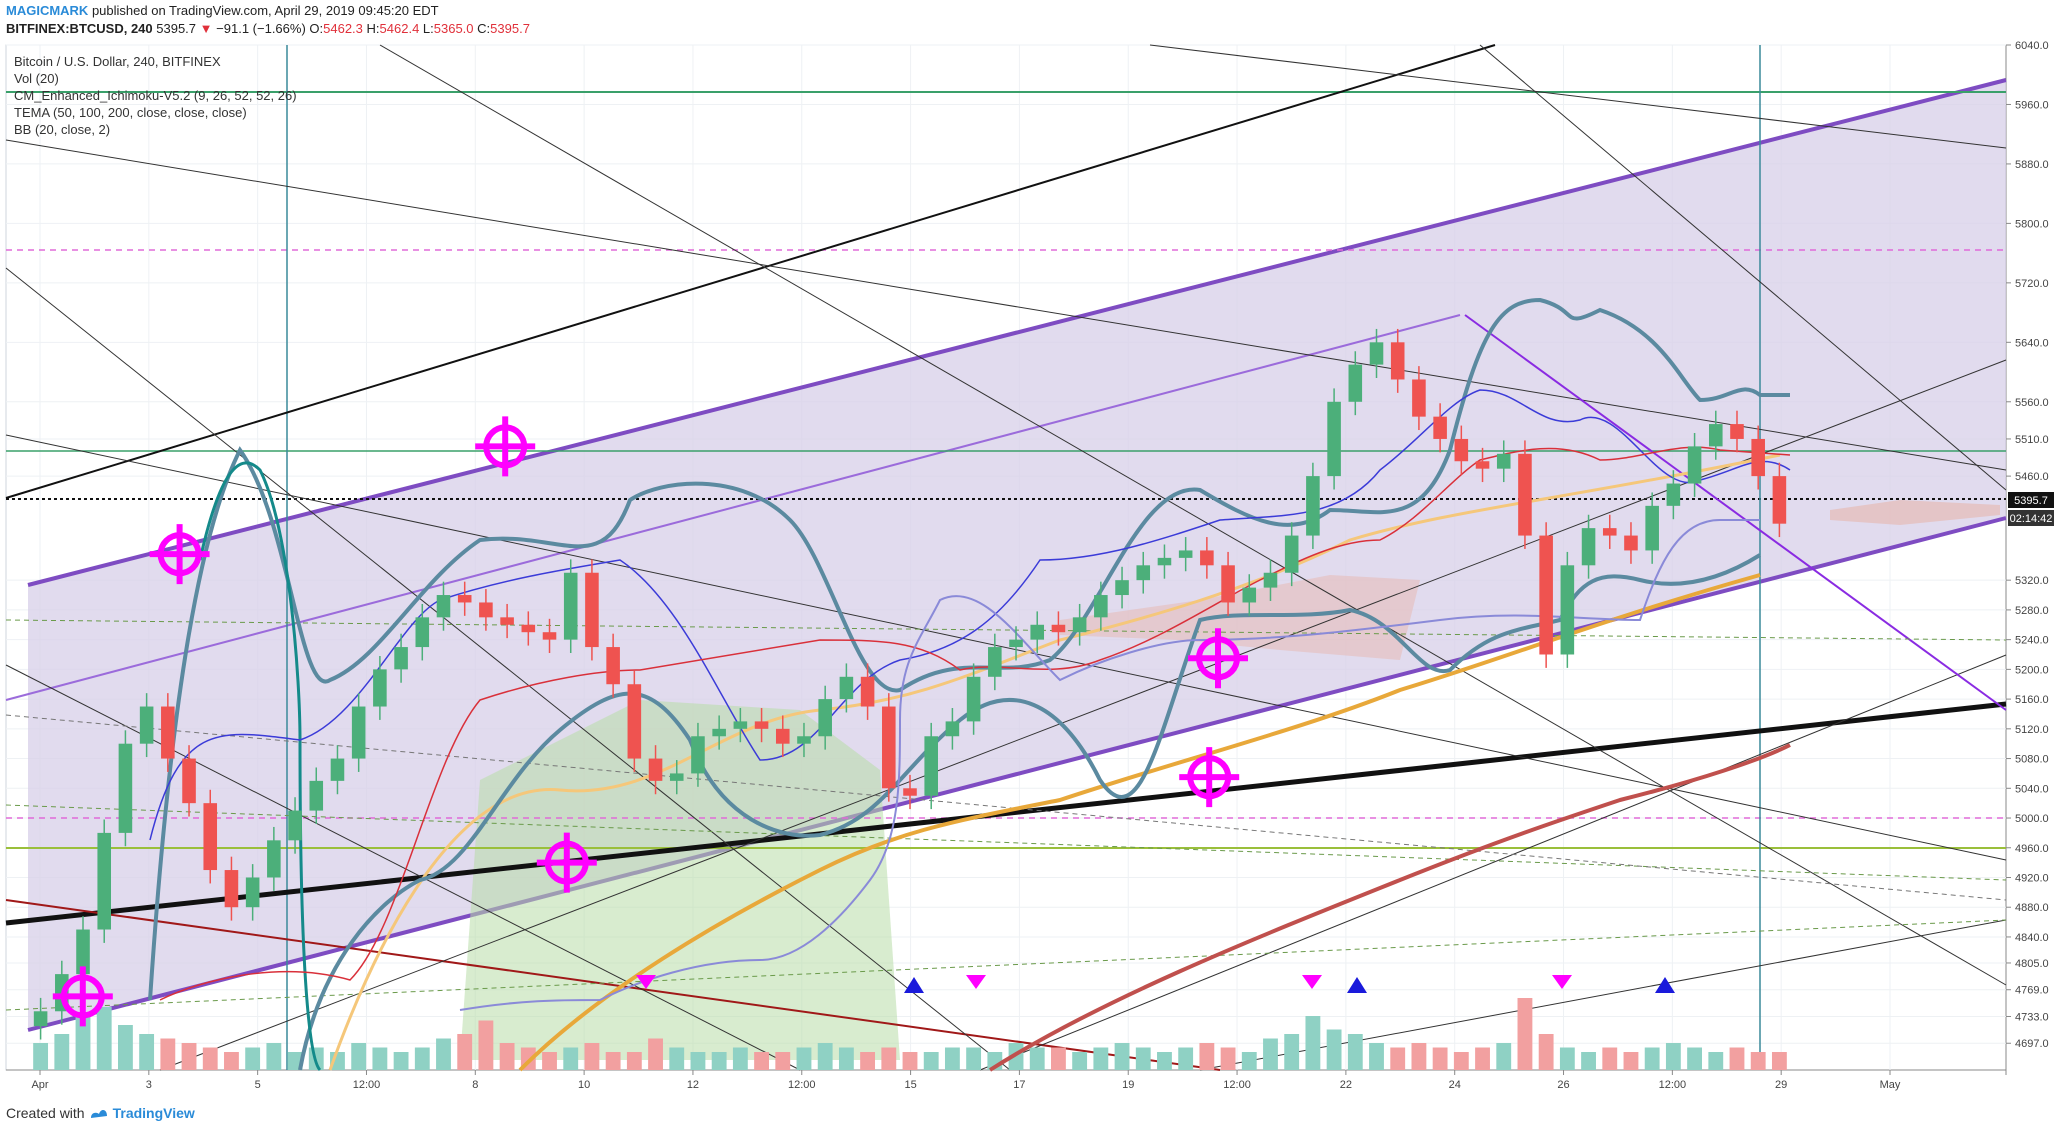 The image size is (2066, 1132). I want to click on legend-item: TEMA (50, 100, 200, close, close, close), so click(130, 112).